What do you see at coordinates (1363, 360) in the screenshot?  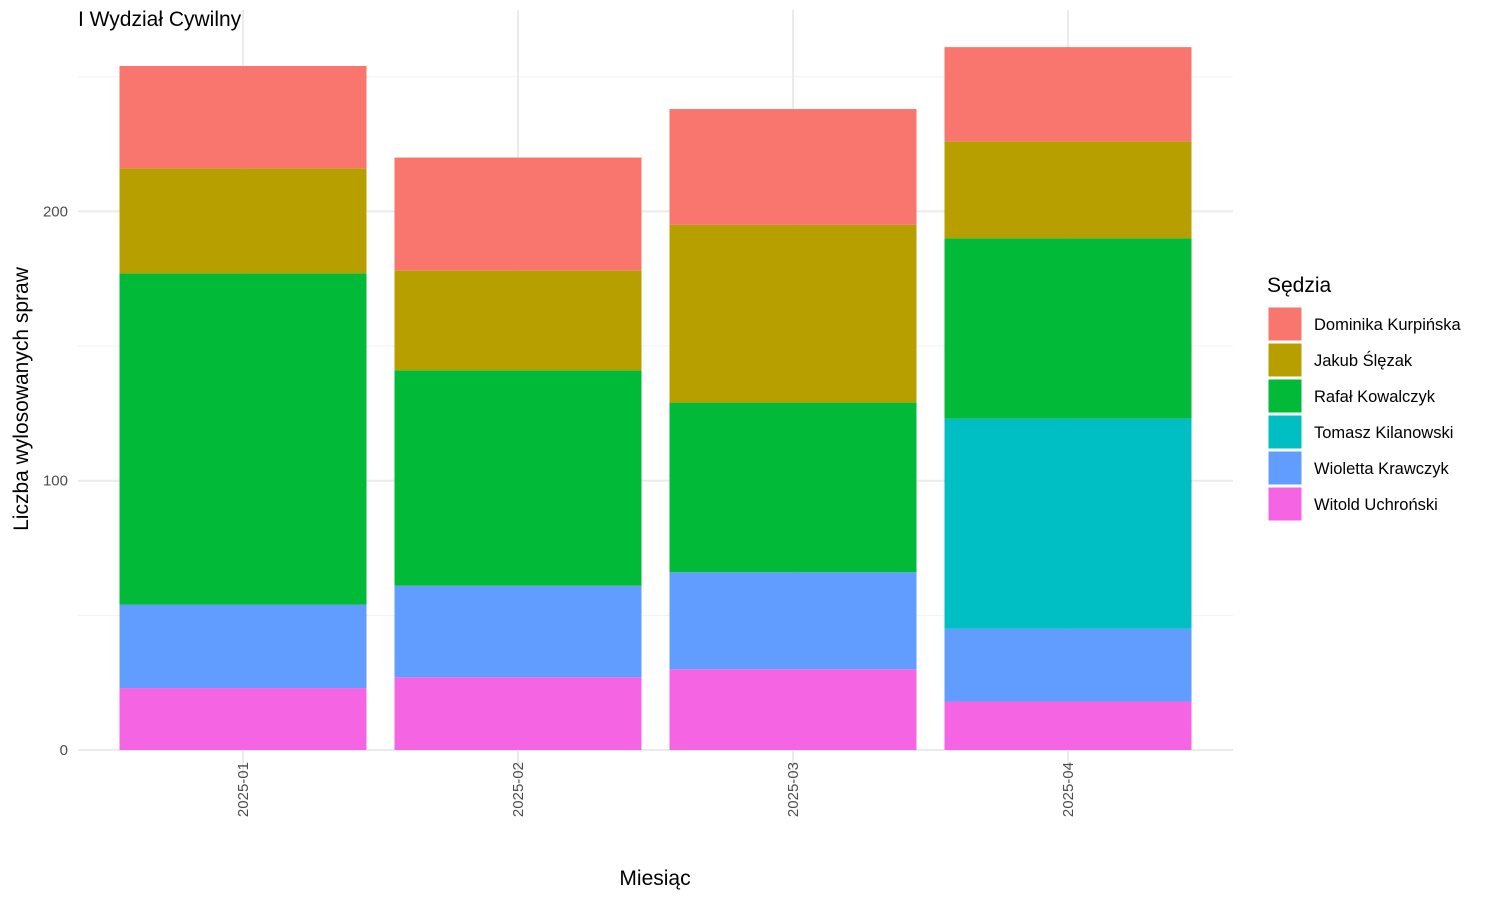 I see `legend-label: Jakub Ślęzak` at bounding box center [1363, 360].